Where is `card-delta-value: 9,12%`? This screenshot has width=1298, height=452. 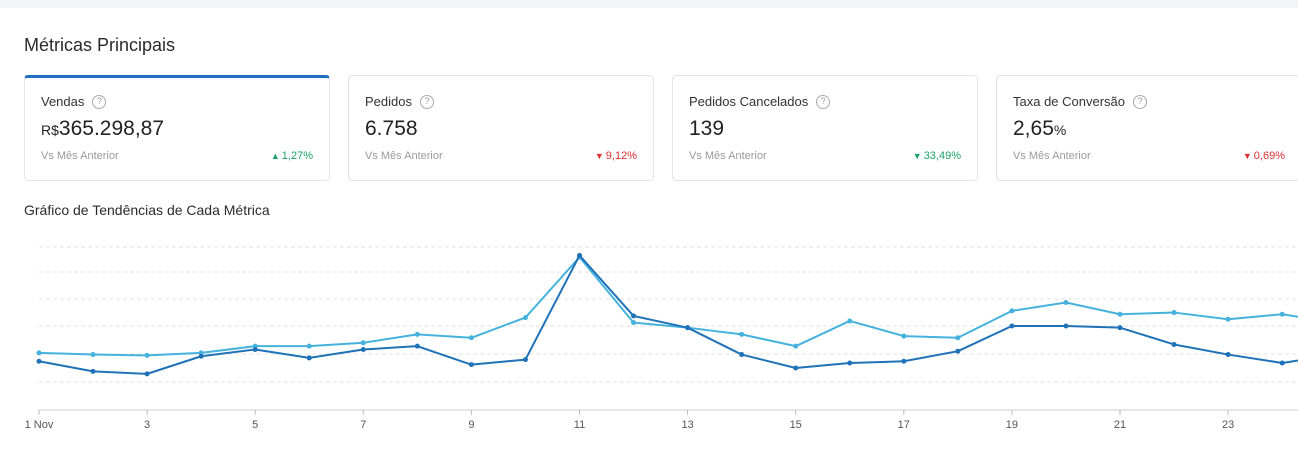 card-delta-value: 9,12% is located at coordinates (621, 156).